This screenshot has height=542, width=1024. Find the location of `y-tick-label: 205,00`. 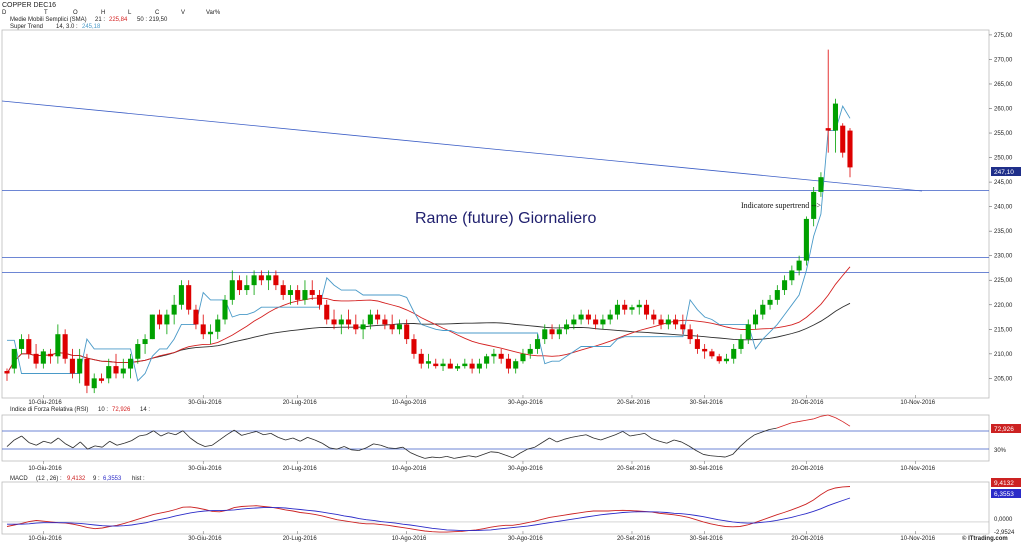

y-tick-label: 205,00 is located at coordinates (1003, 379).